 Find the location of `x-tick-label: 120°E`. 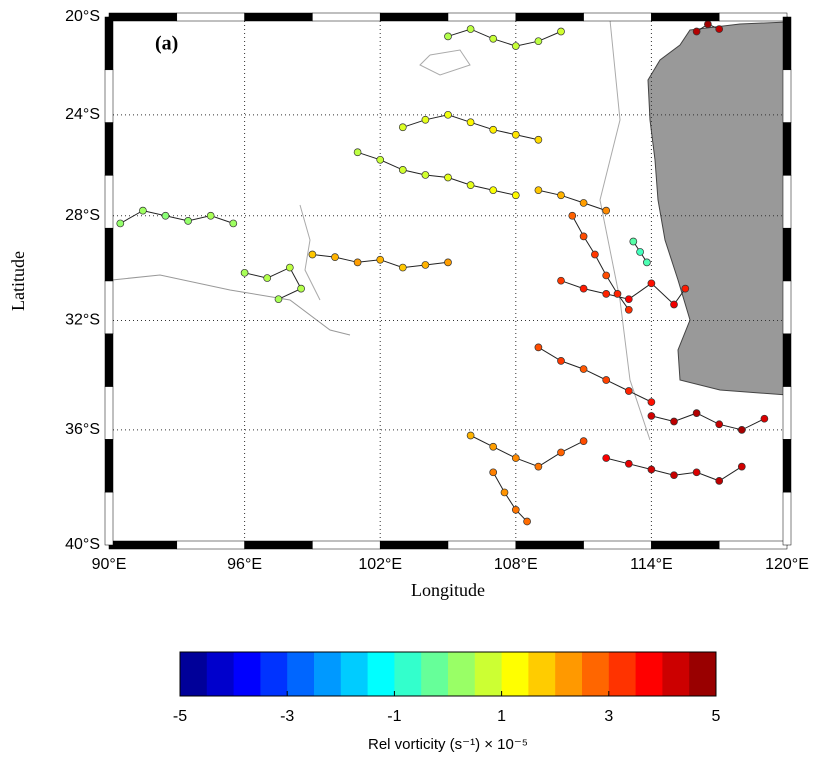

x-tick-label: 120°E is located at coordinates (787, 564).